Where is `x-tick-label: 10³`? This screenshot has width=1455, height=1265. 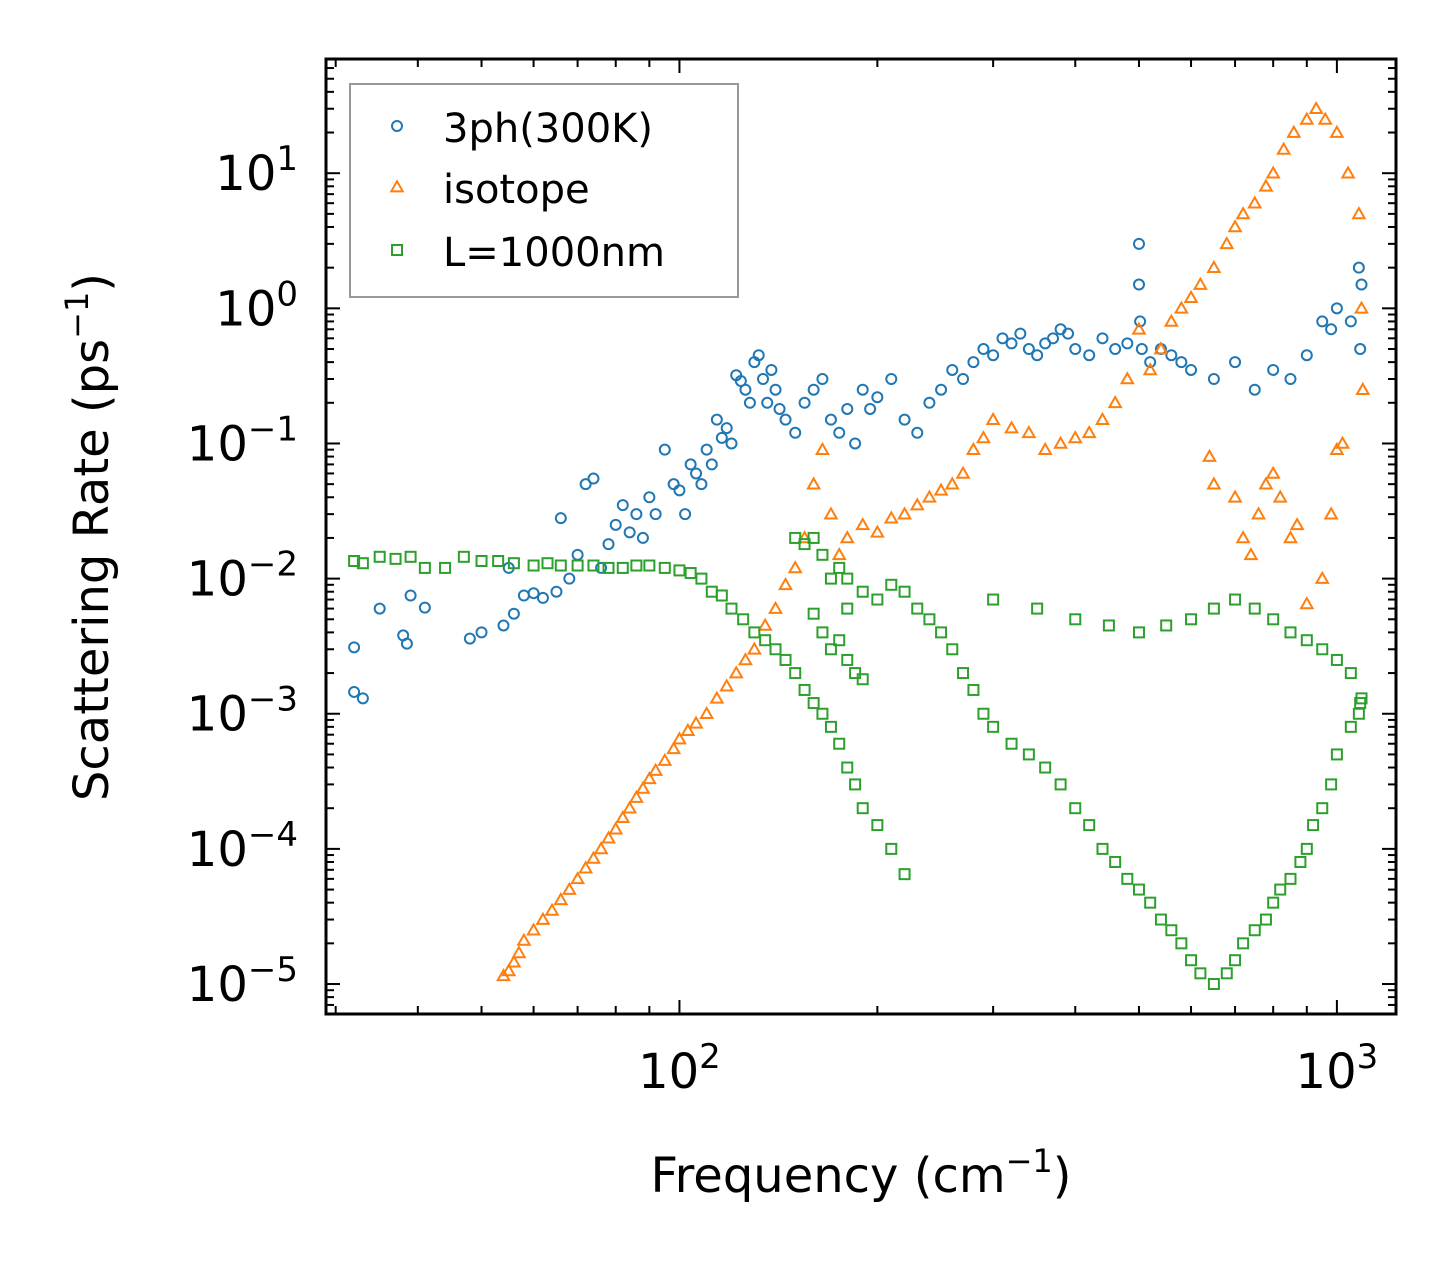 x-tick-label: 10³ is located at coordinates (1337, 1068).